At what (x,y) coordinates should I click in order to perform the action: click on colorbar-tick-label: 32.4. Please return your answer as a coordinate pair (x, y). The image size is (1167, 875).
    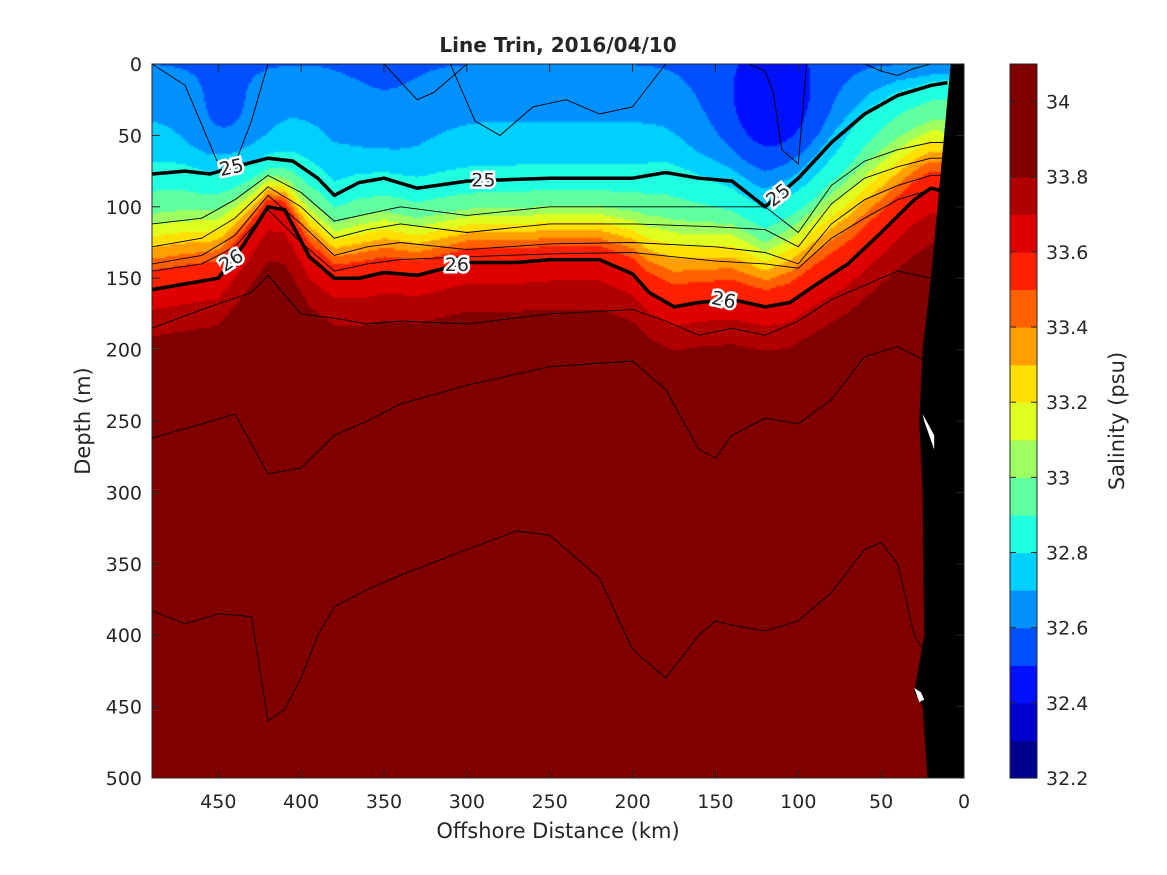
    Looking at the image, I should click on (1067, 704).